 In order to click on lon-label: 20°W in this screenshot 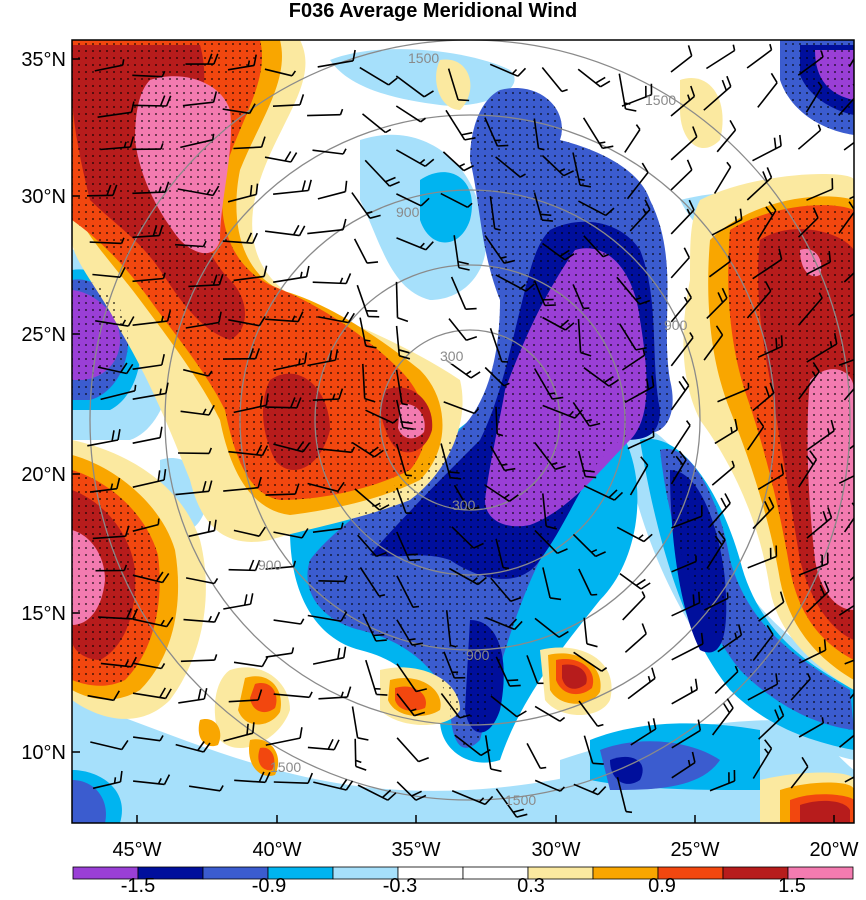, I will do `click(833, 850)`.